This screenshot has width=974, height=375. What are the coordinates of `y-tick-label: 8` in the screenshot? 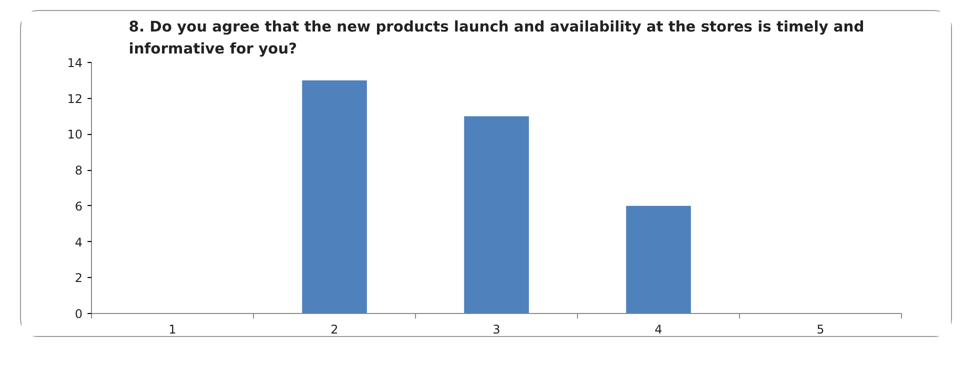 It's located at (78, 171).